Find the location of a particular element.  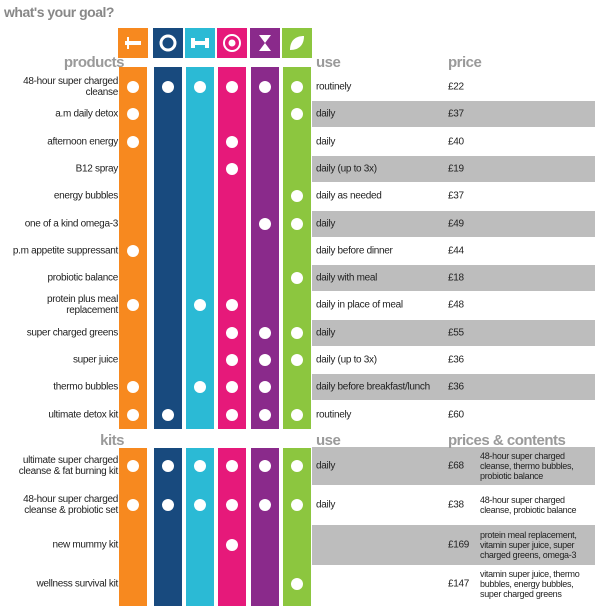

section-header: products is located at coordinates (94, 62).